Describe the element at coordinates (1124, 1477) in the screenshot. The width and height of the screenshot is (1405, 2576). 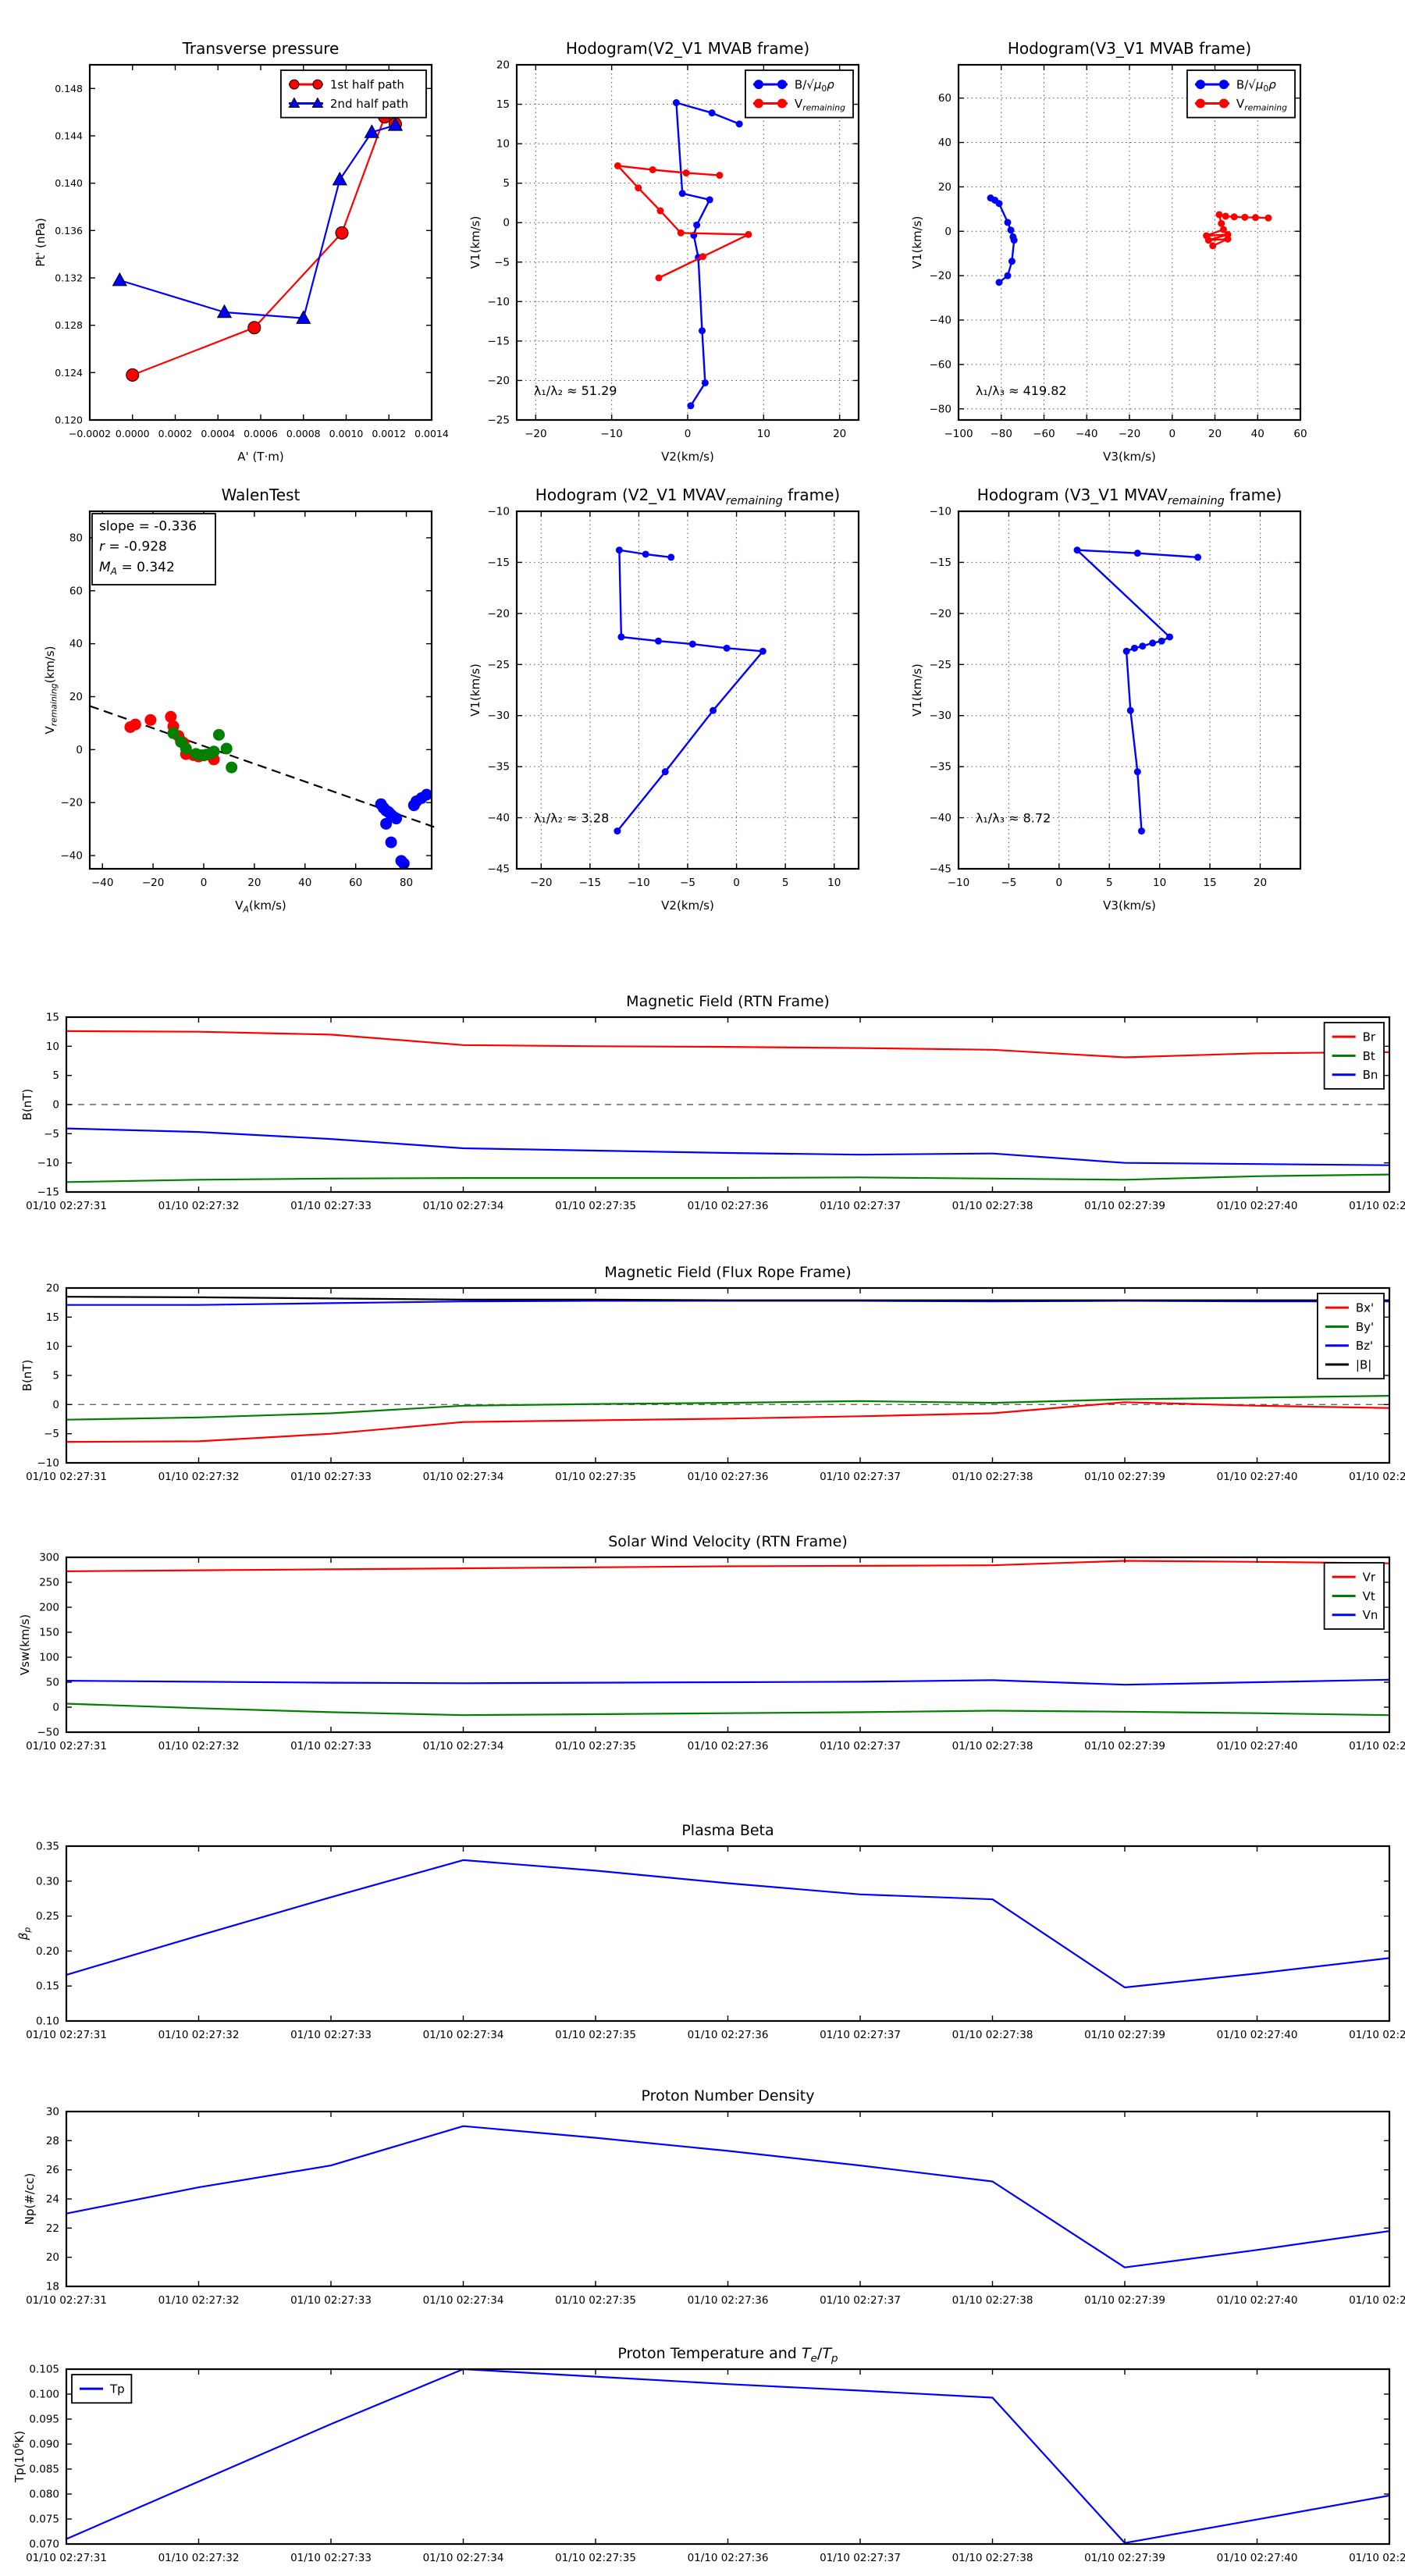
I see `chart-magnetic-field-flux-rope-xtick-label: 01/10 02:27:39` at that location.